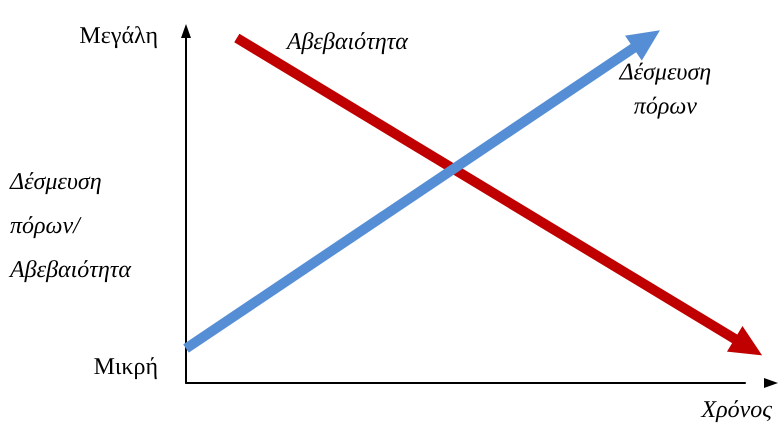 This screenshot has width=780, height=432. What do you see at coordinates (70, 226) in the screenshot?
I see `y-axis-title: Δέσμευση πόρων/ Αβεβαιότητα` at bounding box center [70, 226].